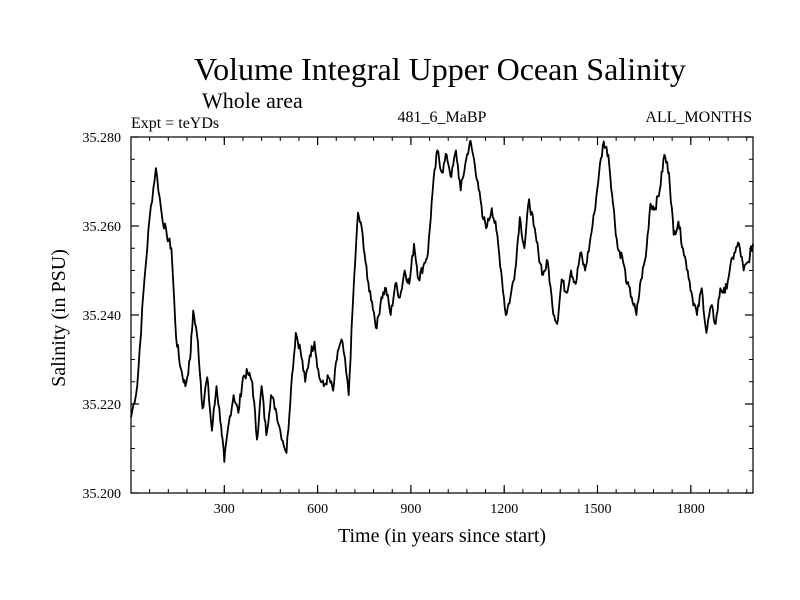  I want to click on x-tick-label: 1500, so click(598, 509).